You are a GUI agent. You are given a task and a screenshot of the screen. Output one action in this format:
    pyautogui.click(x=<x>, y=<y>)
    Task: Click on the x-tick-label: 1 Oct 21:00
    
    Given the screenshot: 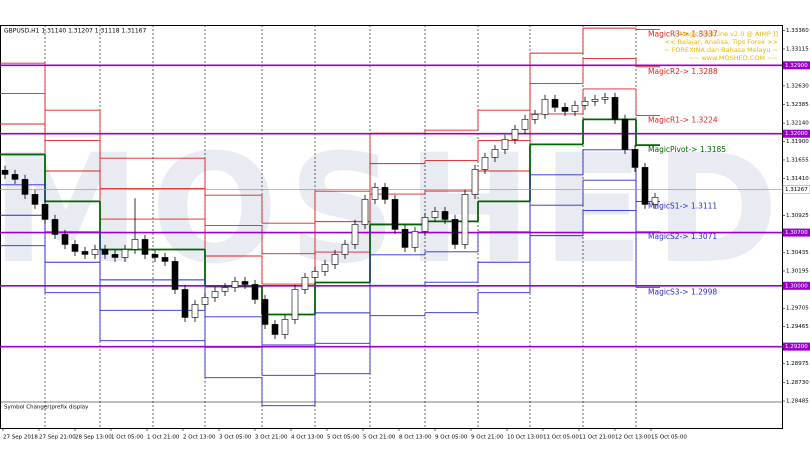 What is the action you would take?
    pyautogui.click(x=163, y=438)
    